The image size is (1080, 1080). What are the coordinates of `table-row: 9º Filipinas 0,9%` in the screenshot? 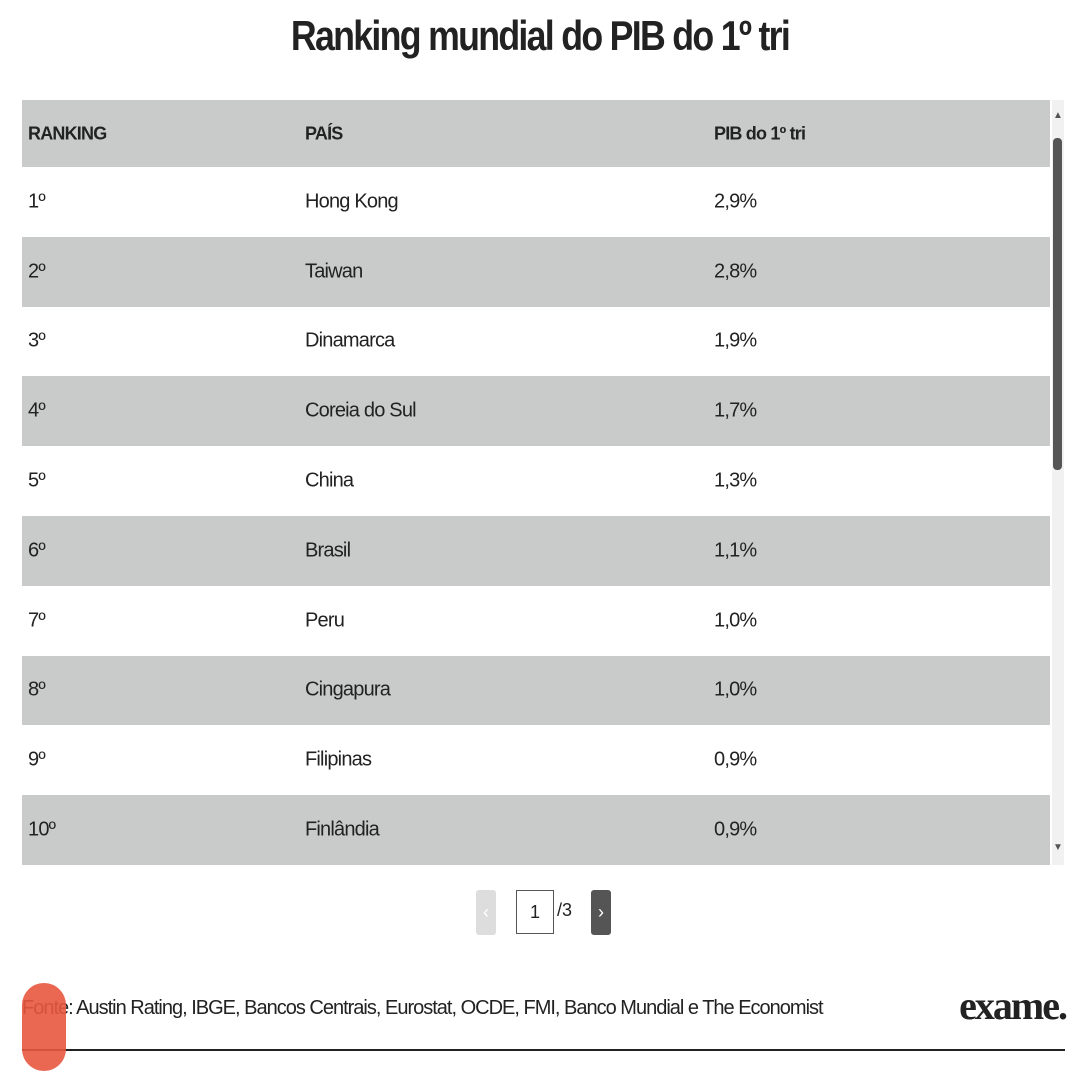 It's located at (536, 760).